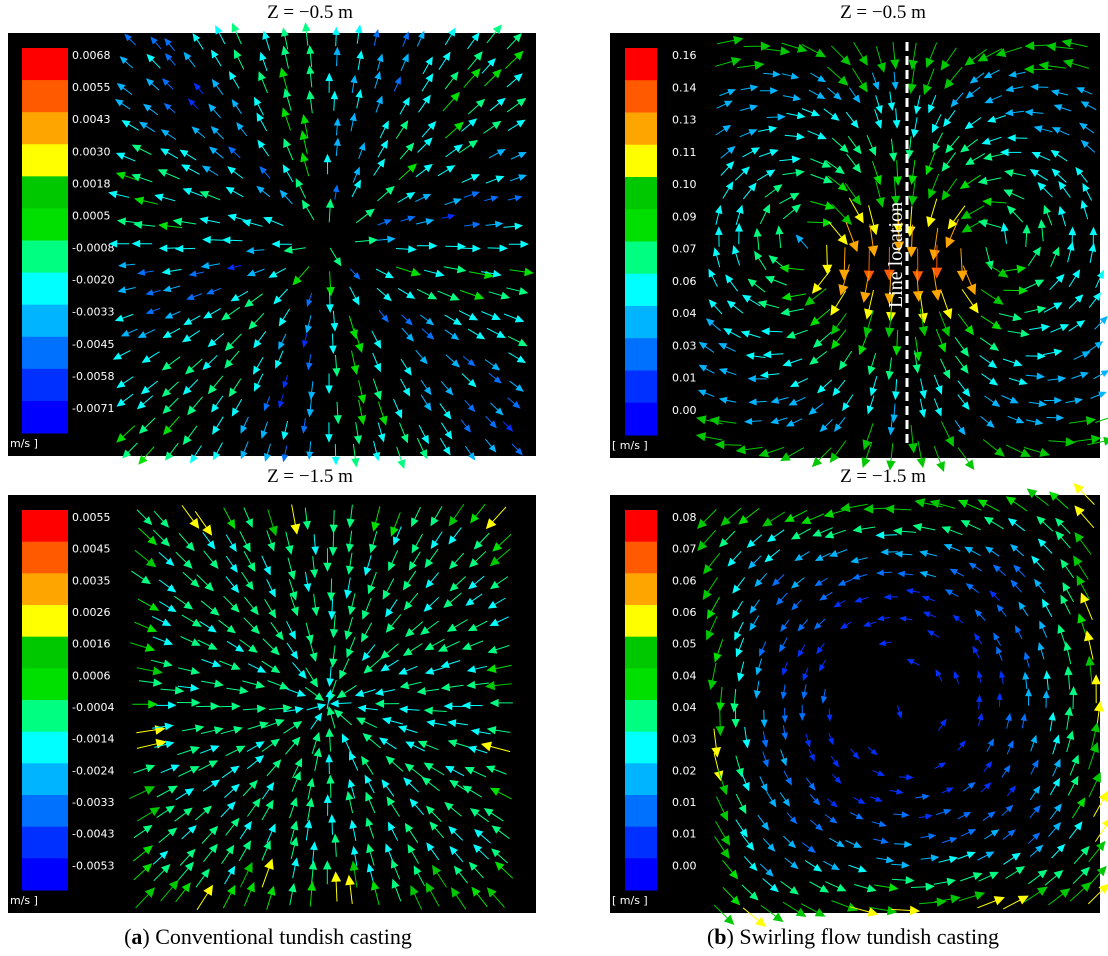 The height and width of the screenshot is (956, 1108). I want to click on colorbar-label: 0.04, so click(684, 313).